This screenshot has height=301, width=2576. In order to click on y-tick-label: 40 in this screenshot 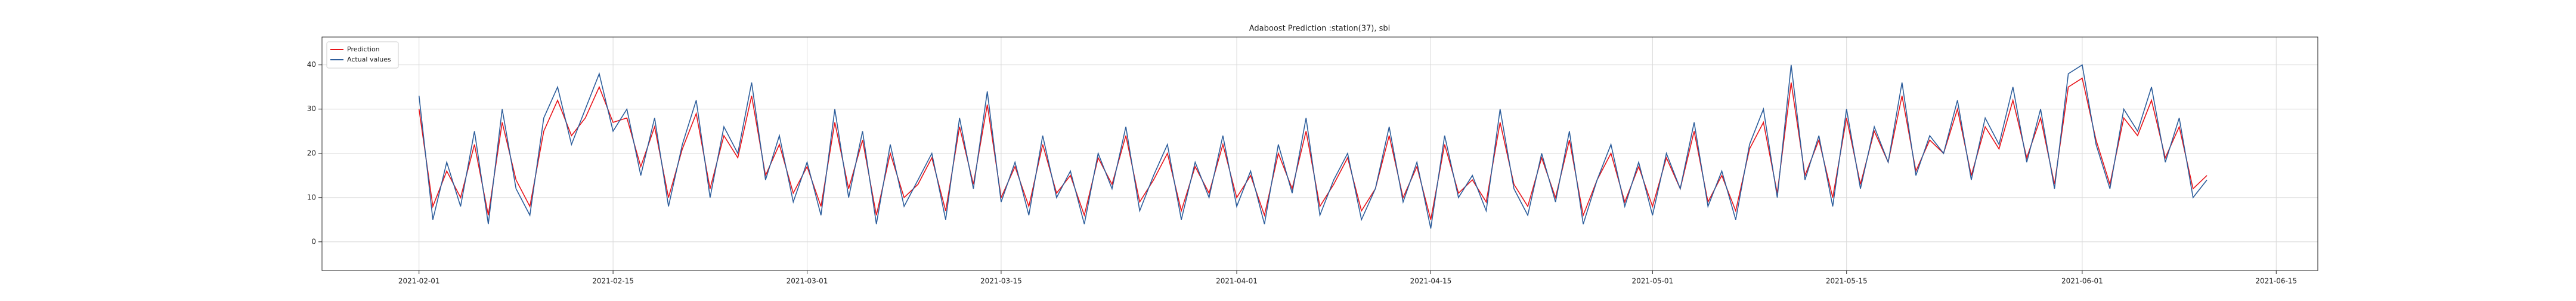, I will do `click(312, 64)`.